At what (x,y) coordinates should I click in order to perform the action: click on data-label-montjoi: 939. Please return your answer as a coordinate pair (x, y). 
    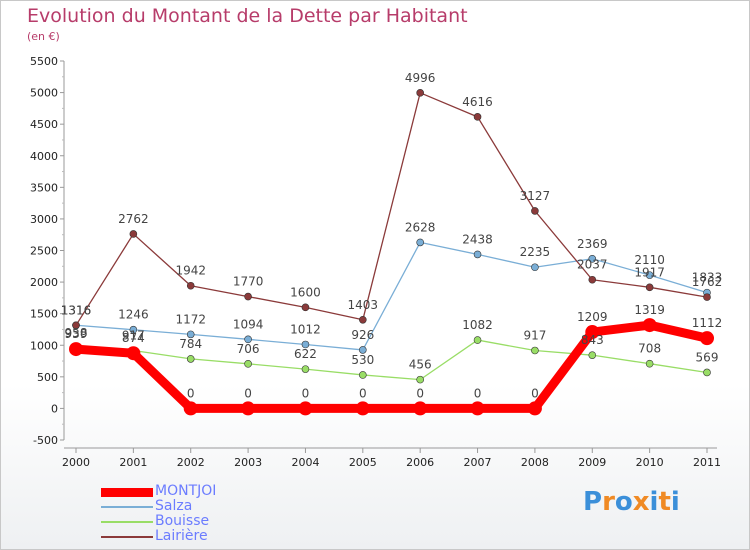
    Looking at the image, I should click on (76, 334).